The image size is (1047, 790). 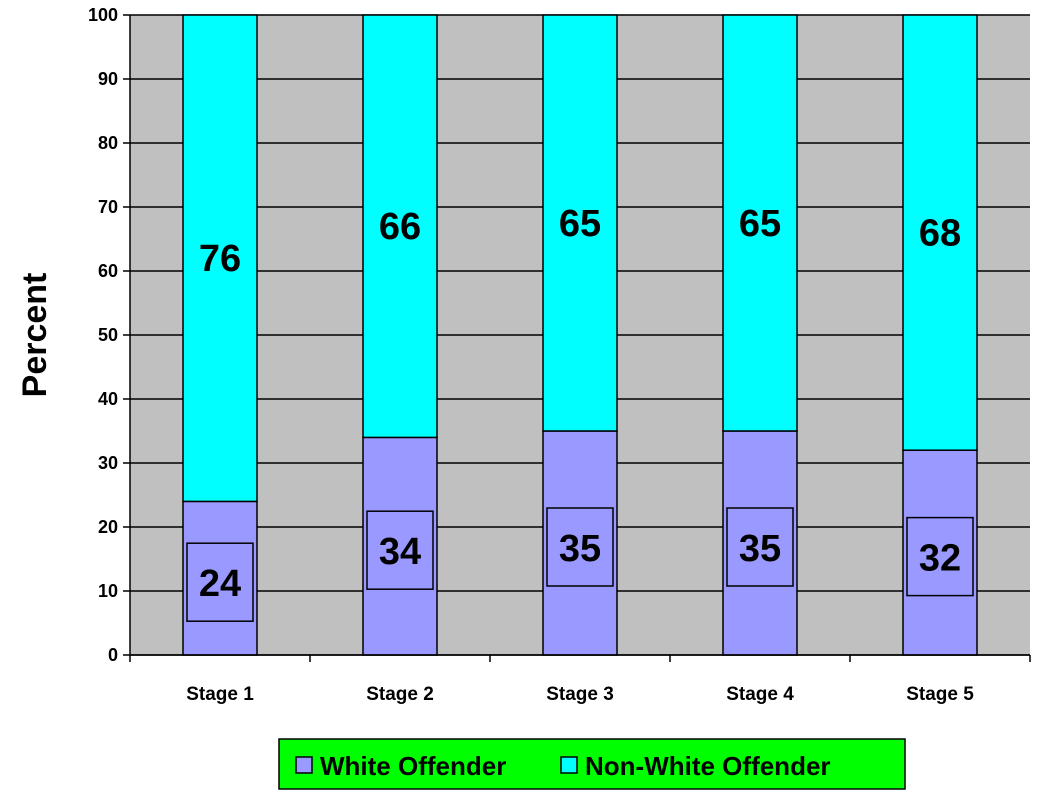 I want to click on legend-swatch-non-white-offender, so click(x=569, y=765).